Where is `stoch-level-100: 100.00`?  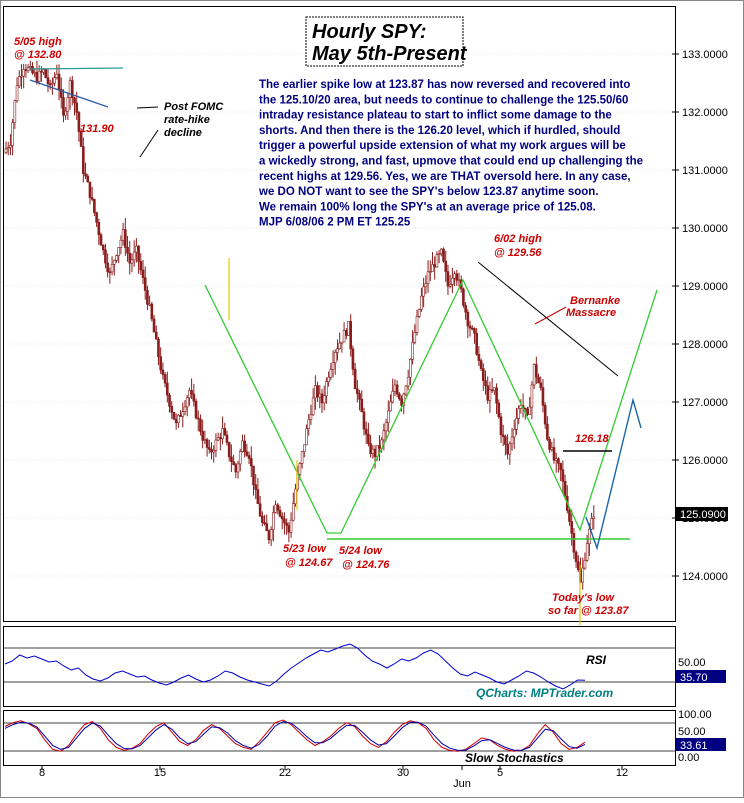
stoch-level-100: 100.00 is located at coordinates (695, 715).